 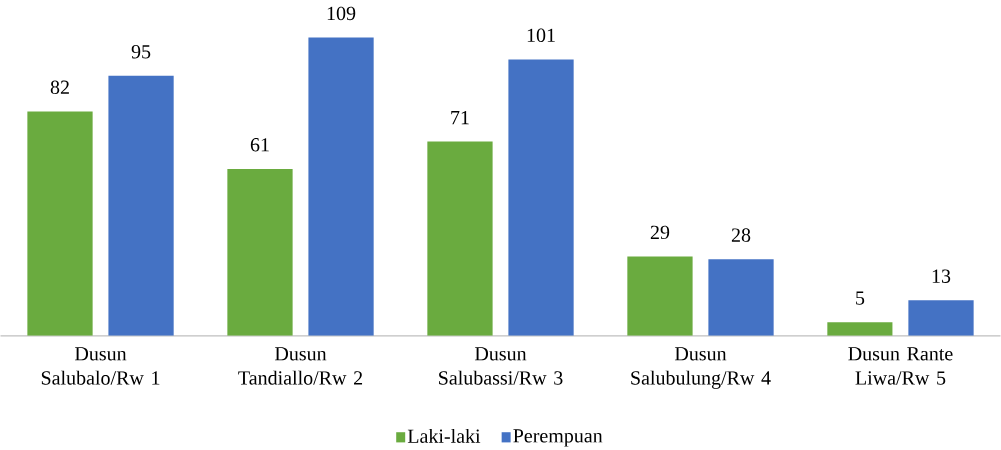 What do you see at coordinates (460, 117) in the screenshot?
I see `data-label: 71` at bounding box center [460, 117].